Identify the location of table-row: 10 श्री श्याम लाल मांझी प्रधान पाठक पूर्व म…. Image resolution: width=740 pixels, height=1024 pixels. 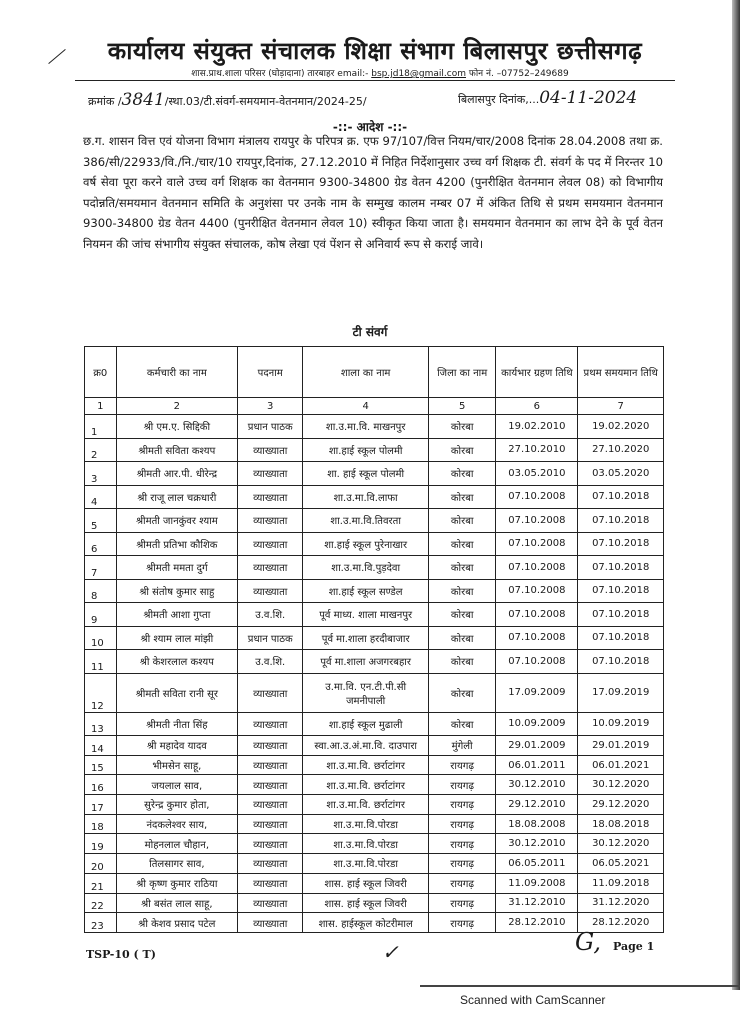
(374, 637).